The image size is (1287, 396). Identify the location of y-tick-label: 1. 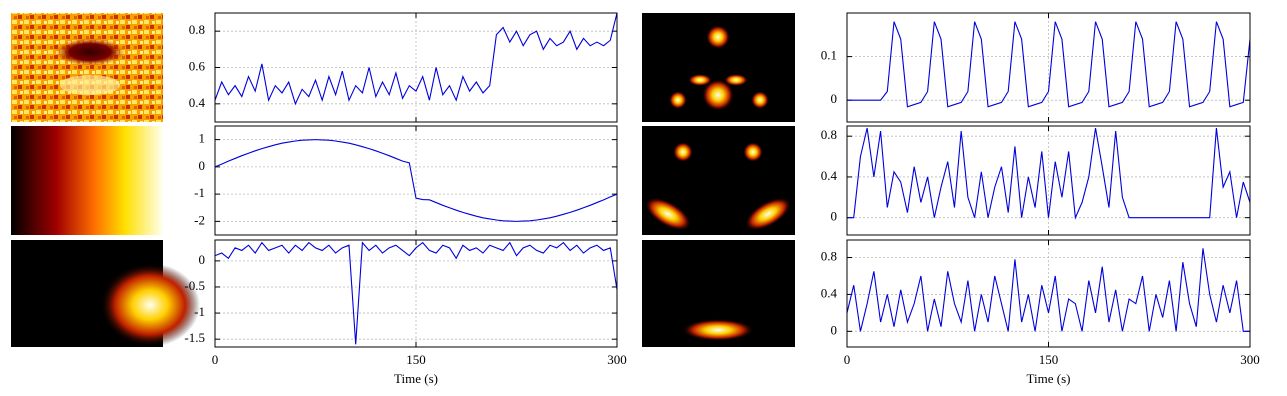
(202, 138).